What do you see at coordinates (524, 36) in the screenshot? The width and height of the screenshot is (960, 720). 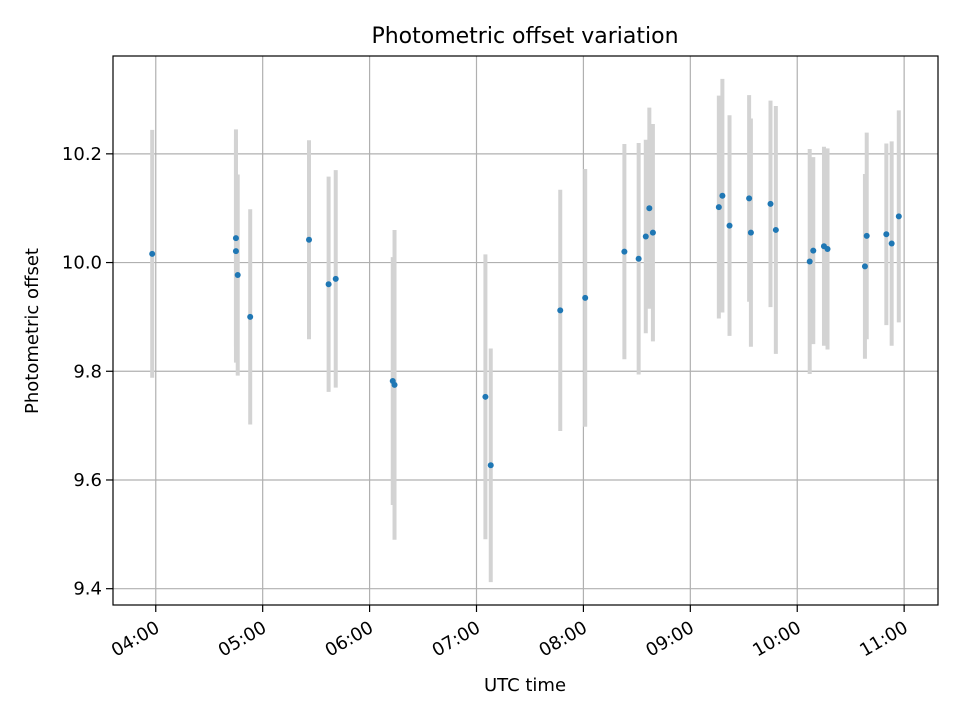 I see `chart-title: Photometric offset variation` at bounding box center [524, 36].